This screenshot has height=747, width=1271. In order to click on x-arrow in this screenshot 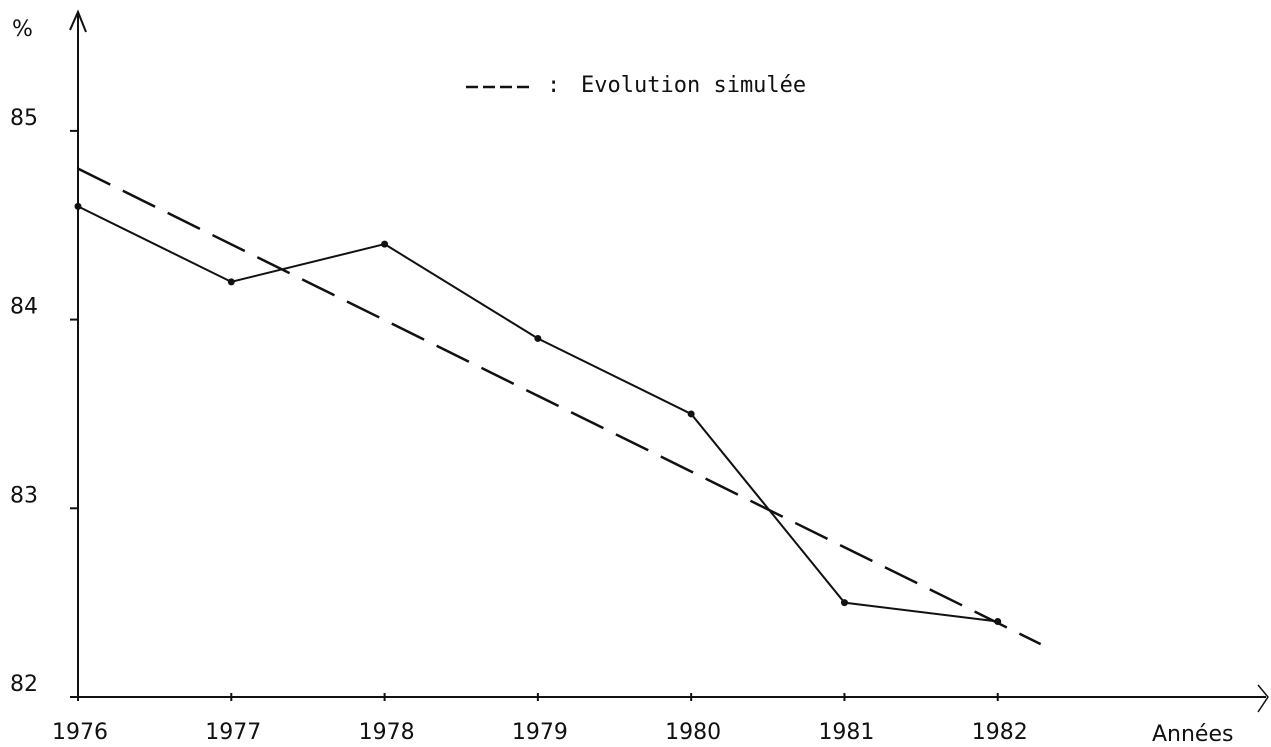, I will do `click(1263, 698)`.